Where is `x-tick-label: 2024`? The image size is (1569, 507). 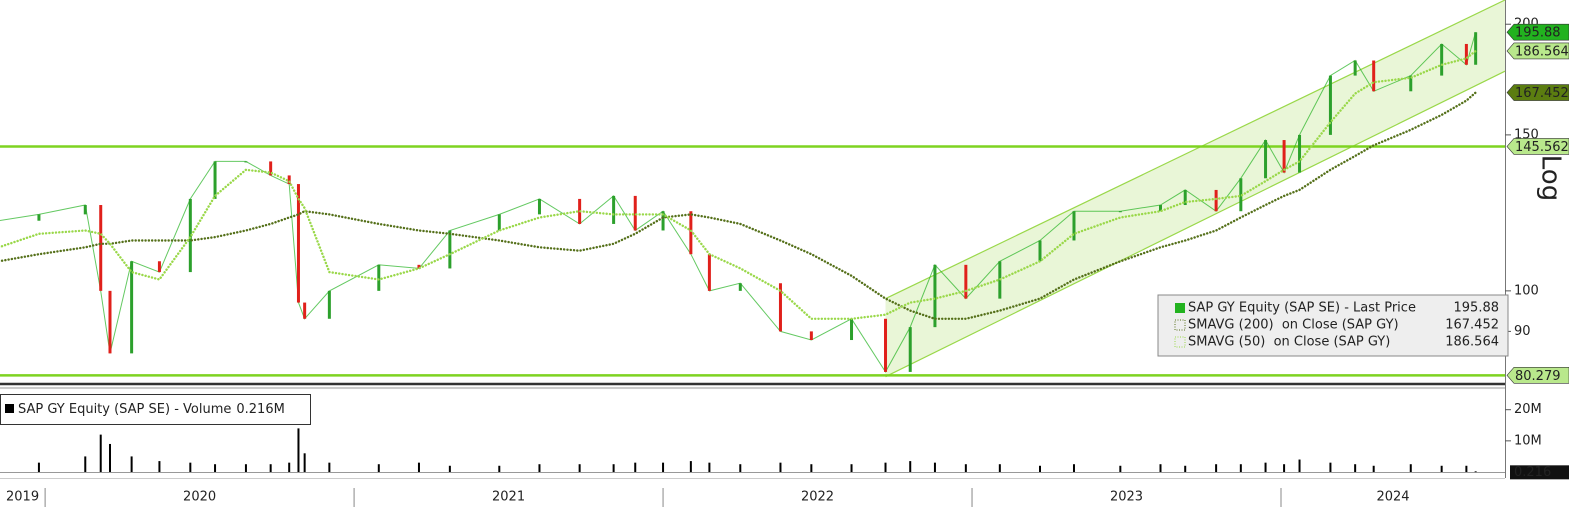
x-tick-label: 2024 is located at coordinates (1392, 497).